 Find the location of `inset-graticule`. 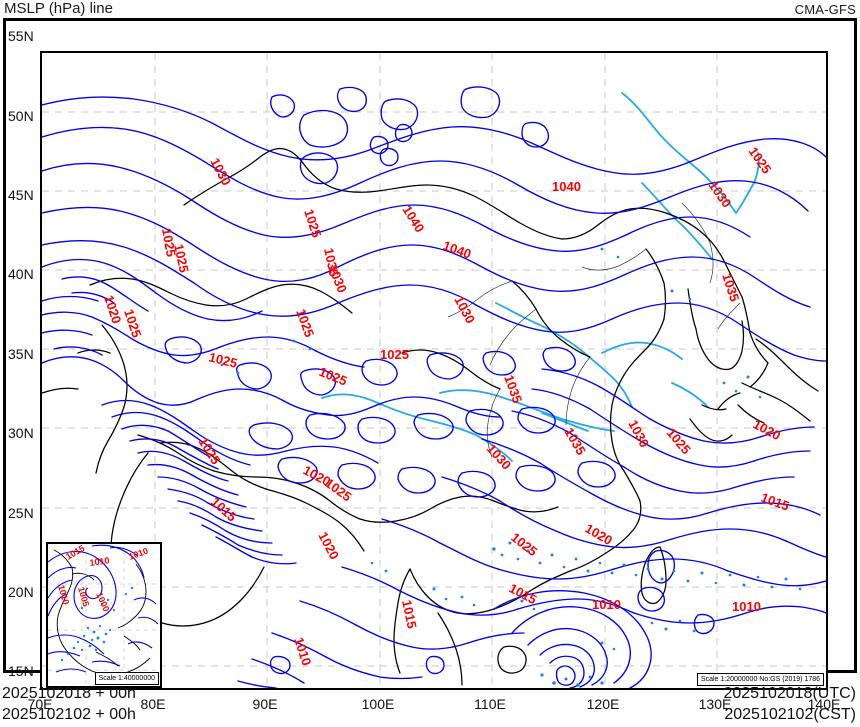

inset-graticule is located at coordinates (104, 615).